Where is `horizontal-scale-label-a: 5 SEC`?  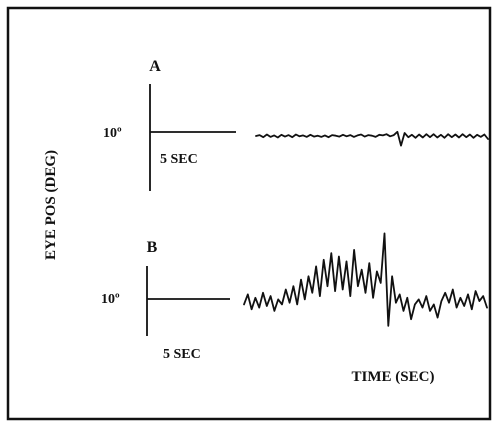 horizontal-scale-label-a: 5 SEC is located at coordinates (179, 159).